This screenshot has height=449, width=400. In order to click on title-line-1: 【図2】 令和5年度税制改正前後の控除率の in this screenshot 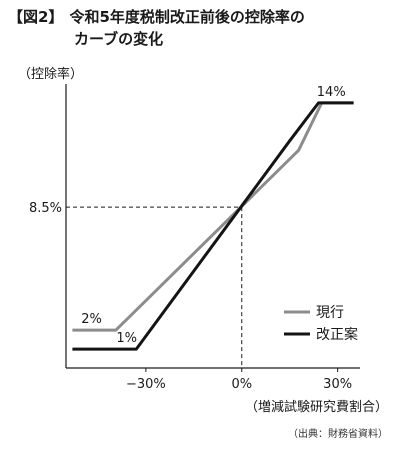, I will do `click(201, 17)`.